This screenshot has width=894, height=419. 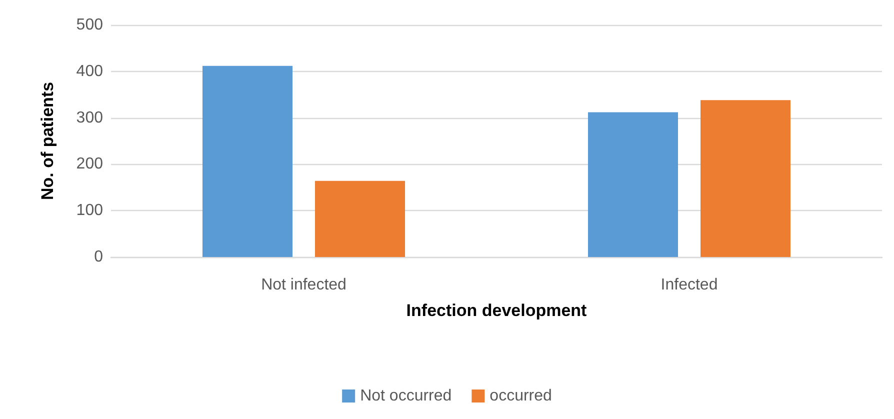 I want to click on y-tick-label: 100, so click(x=90, y=211).